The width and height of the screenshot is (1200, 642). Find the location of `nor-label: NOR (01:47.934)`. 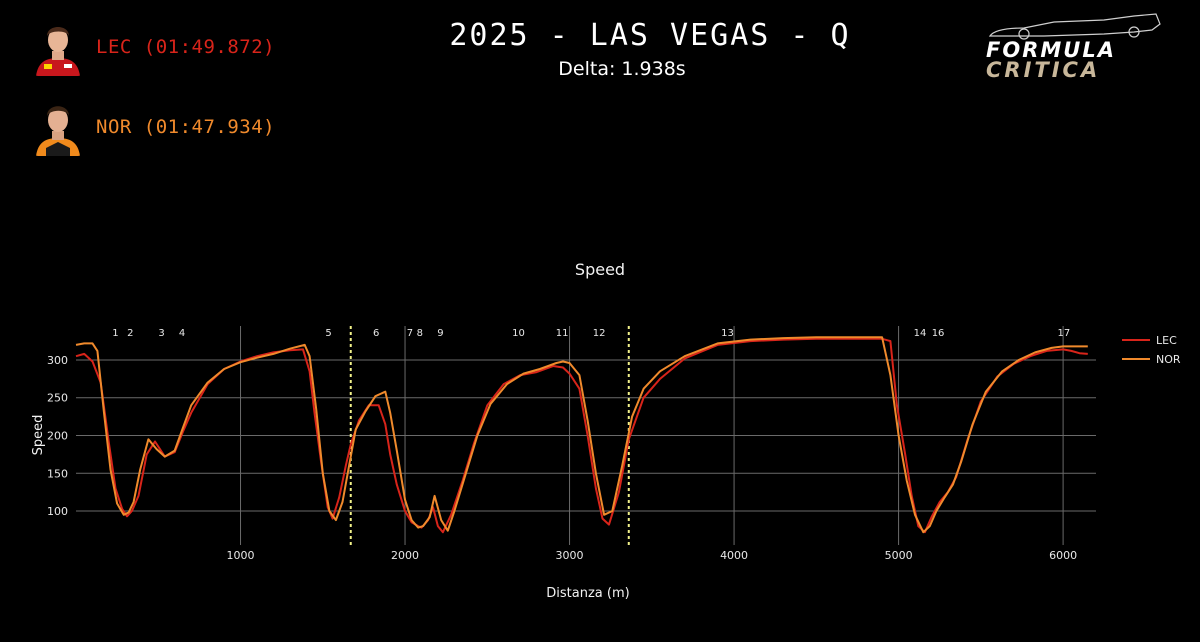

nor-label: NOR (01:47.934) is located at coordinates (186, 127).